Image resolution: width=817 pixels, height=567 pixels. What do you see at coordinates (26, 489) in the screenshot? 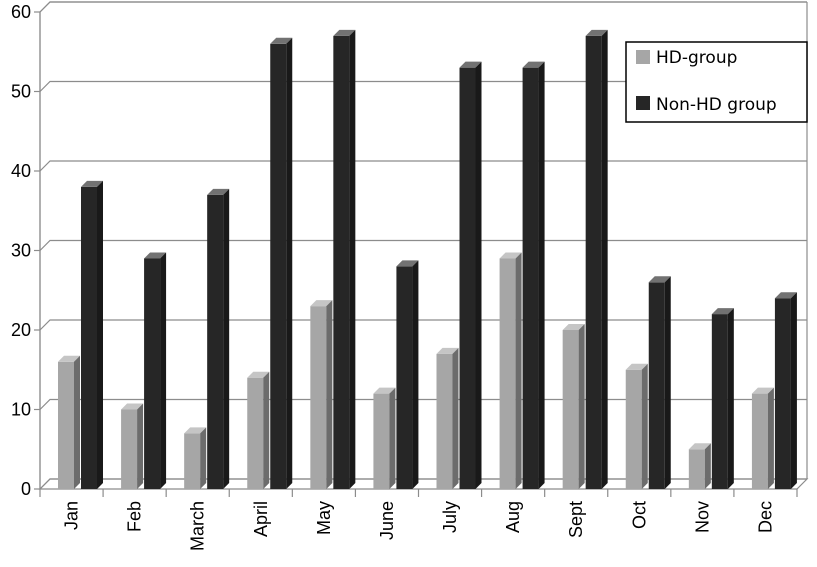
I see `y-tick-label: 0` at bounding box center [26, 489].